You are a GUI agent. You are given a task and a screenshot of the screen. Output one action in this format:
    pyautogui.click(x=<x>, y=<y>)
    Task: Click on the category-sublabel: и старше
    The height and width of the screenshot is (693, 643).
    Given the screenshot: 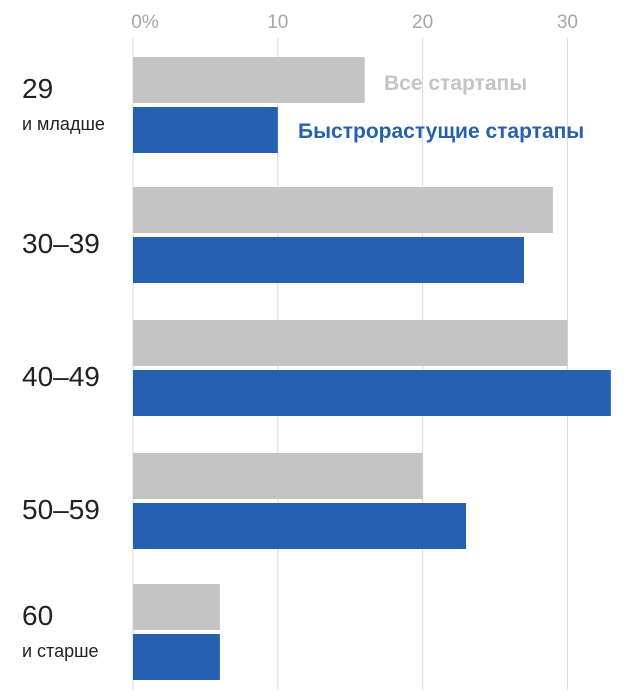 What is the action you would take?
    pyautogui.click(x=60, y=651)
    